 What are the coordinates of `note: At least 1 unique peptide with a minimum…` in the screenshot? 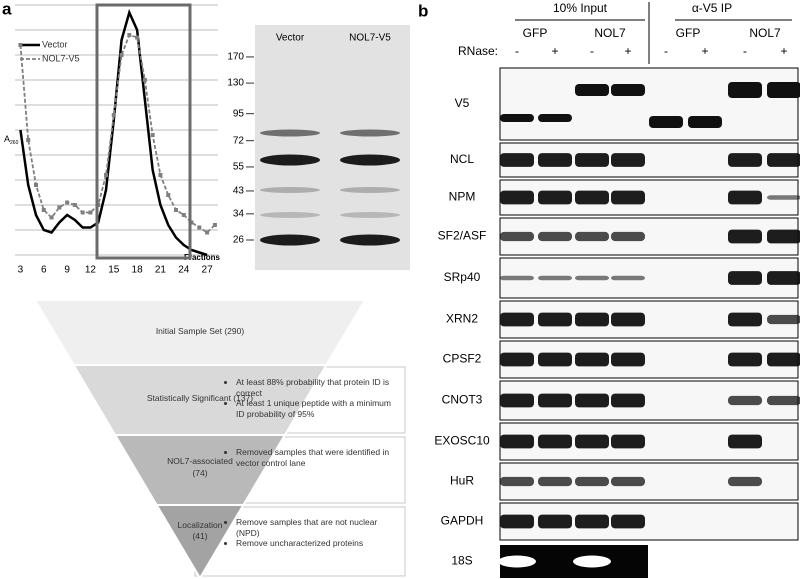 It's located at (316, 408).